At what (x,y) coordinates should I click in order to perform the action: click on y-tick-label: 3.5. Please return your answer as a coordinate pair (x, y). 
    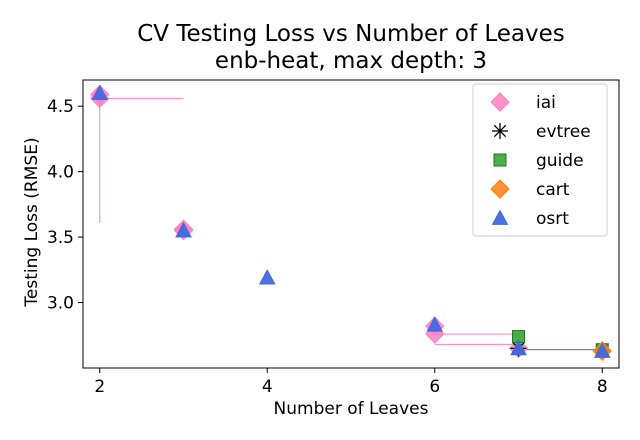
    Looking at the image, I should click on (60, 238).